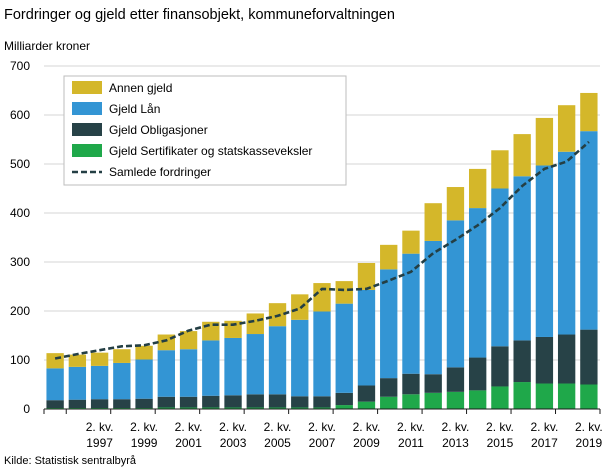 Image resolution: width=610 pixels, height=471 pixels. Describe the element at coordinates (20, 66) in the screenshot. I see `y-tick-label: 700` at that location.